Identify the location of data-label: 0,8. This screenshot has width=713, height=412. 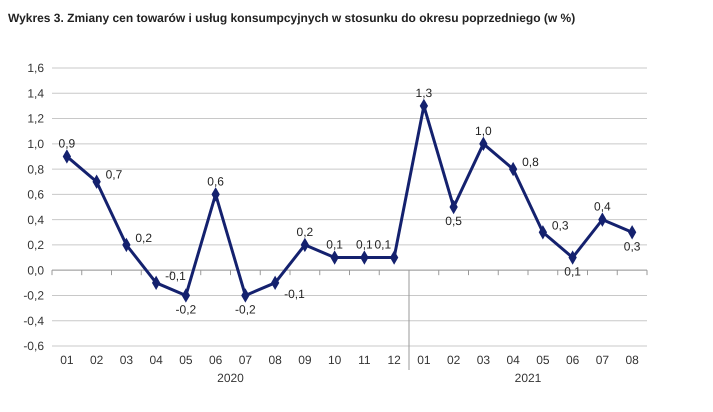
(531, 162).